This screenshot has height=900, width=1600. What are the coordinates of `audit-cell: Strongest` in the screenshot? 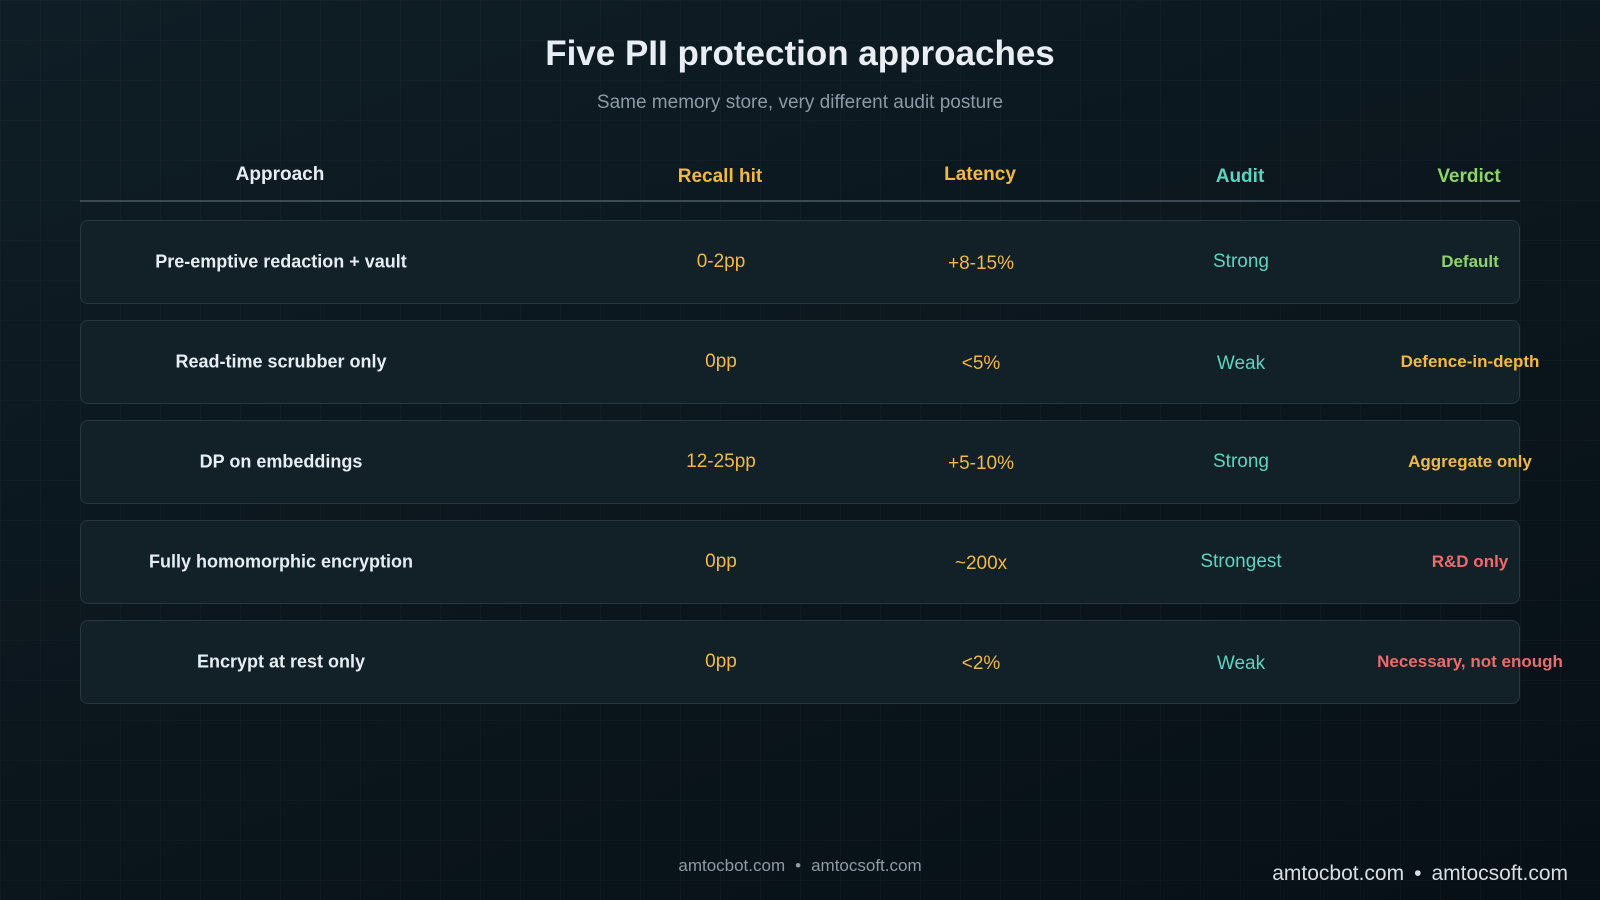 It's located at (1241, 561).